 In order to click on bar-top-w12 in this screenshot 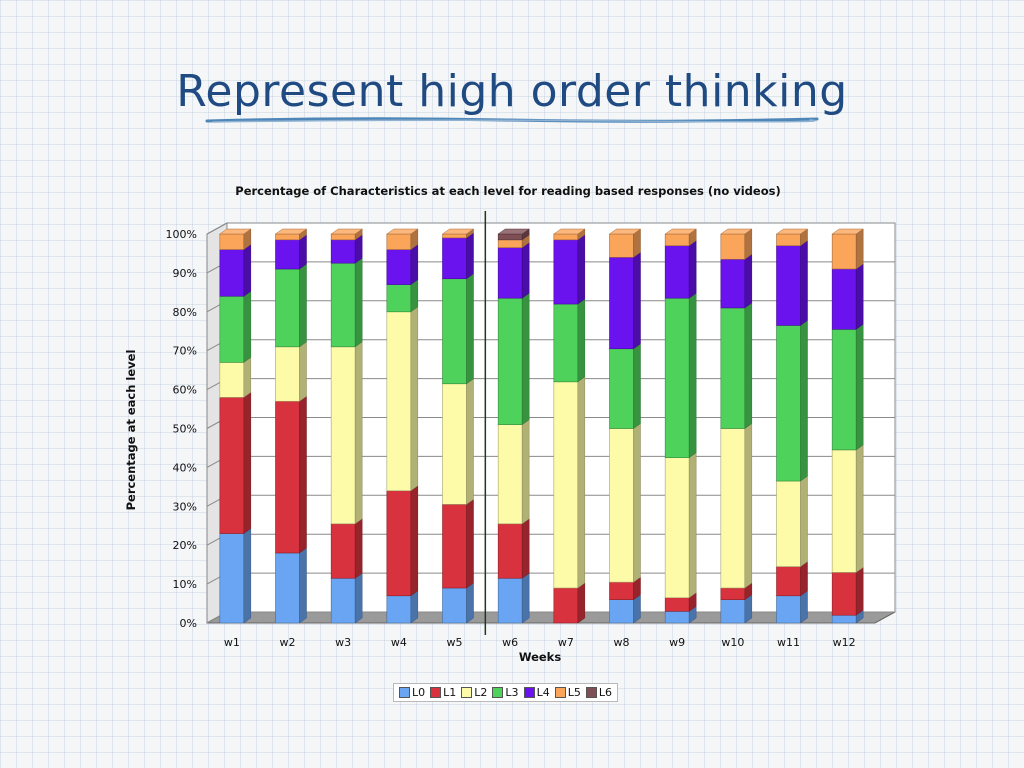, I will do `click(847, 231)`.